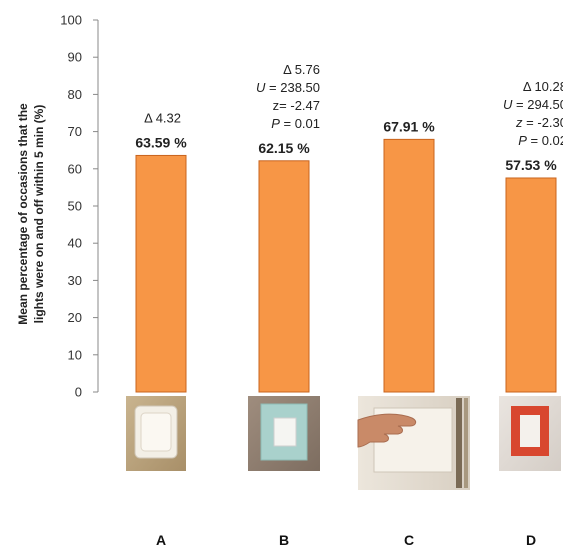 Image resolution: width=563 pixels, height=550 pixels. What do you see at coordinates (284, 433) in the screenshot?
I see `switch-image-b` at bounding box center [284, 433].